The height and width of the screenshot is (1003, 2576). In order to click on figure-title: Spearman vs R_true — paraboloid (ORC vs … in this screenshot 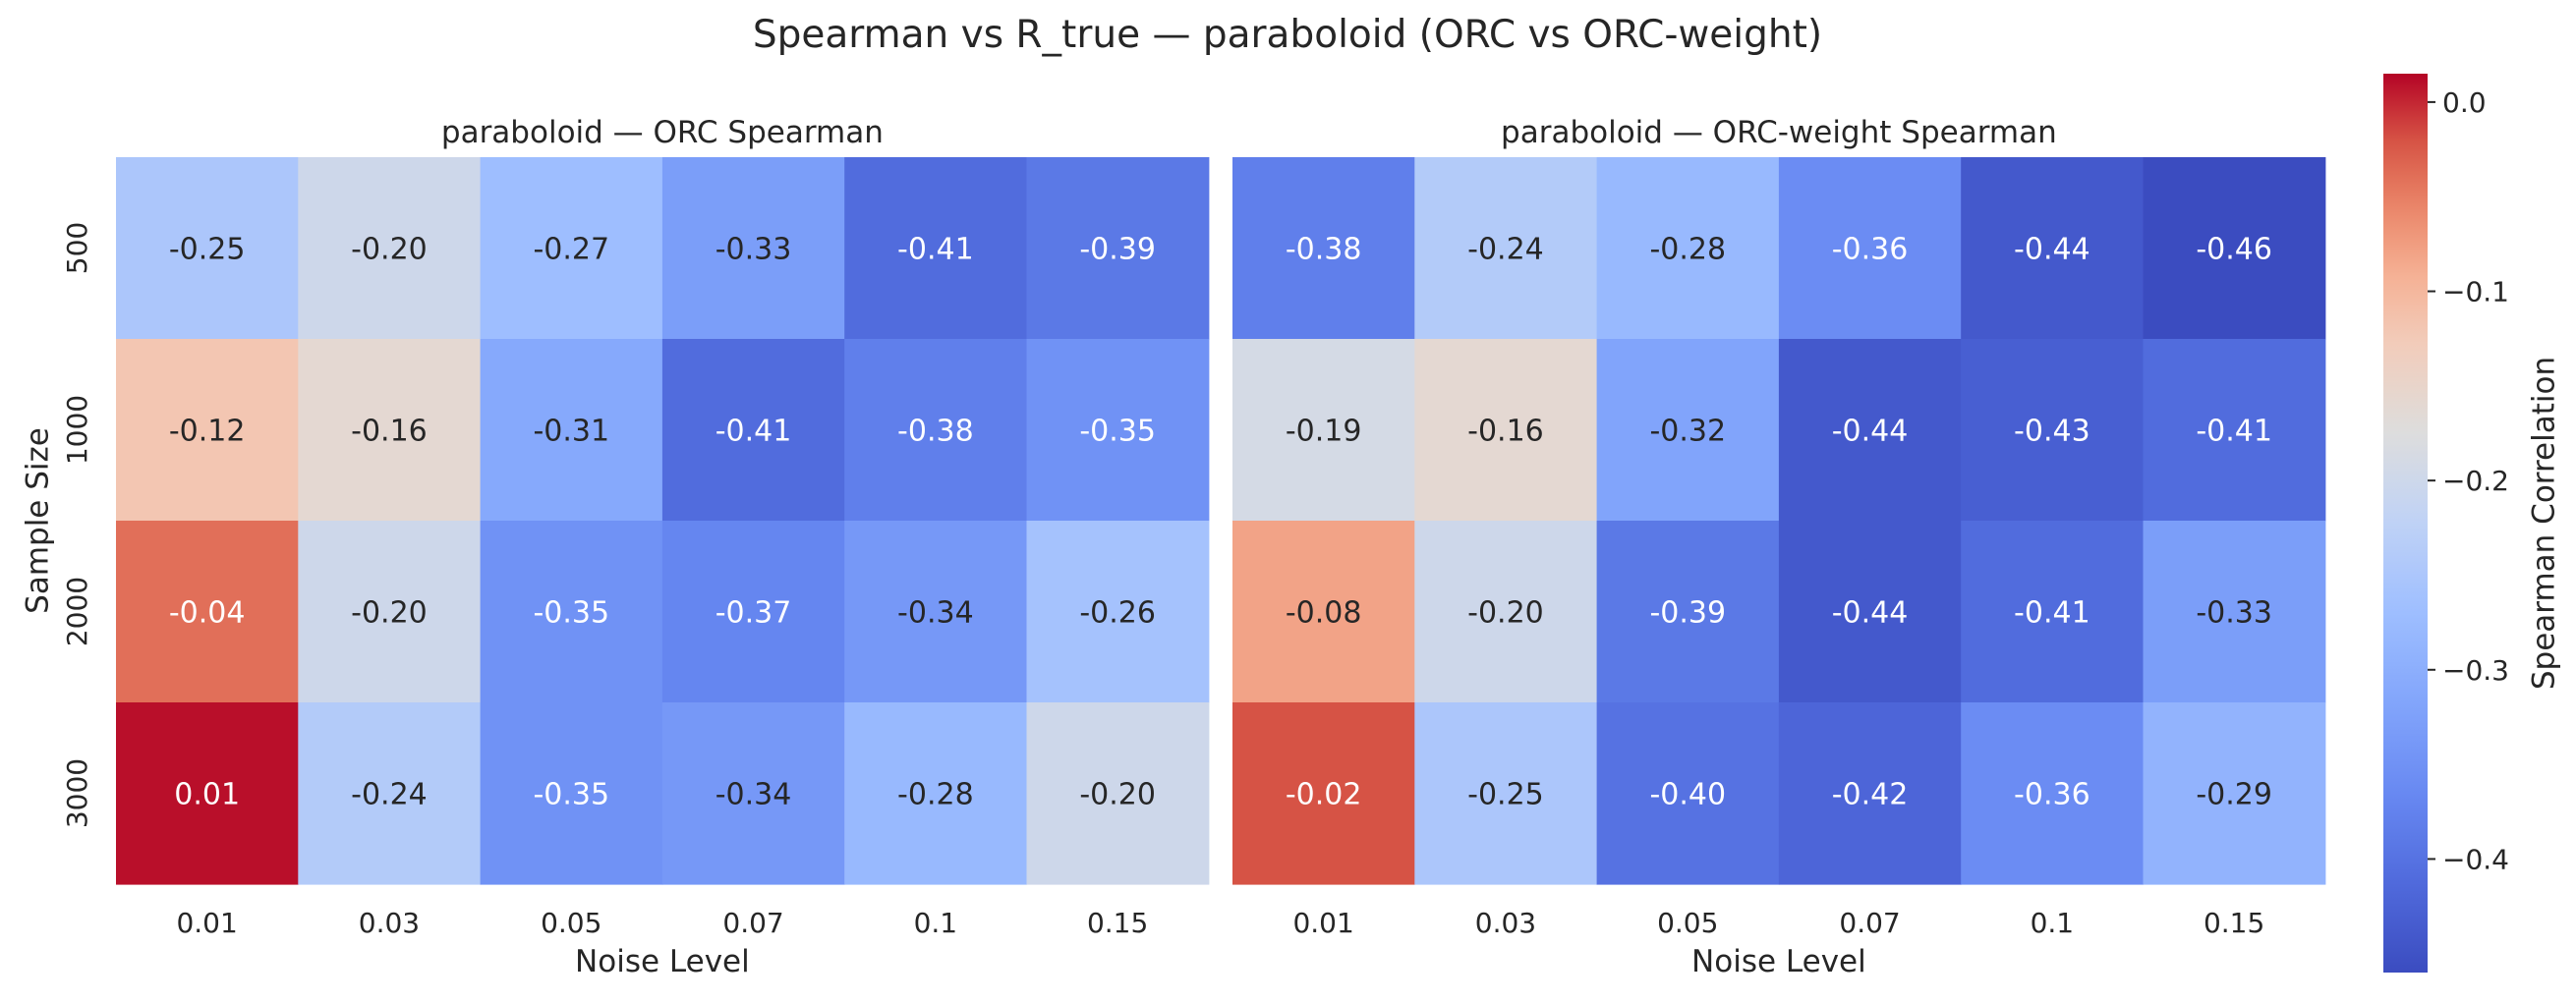, I will do `click(1288, 35)`.